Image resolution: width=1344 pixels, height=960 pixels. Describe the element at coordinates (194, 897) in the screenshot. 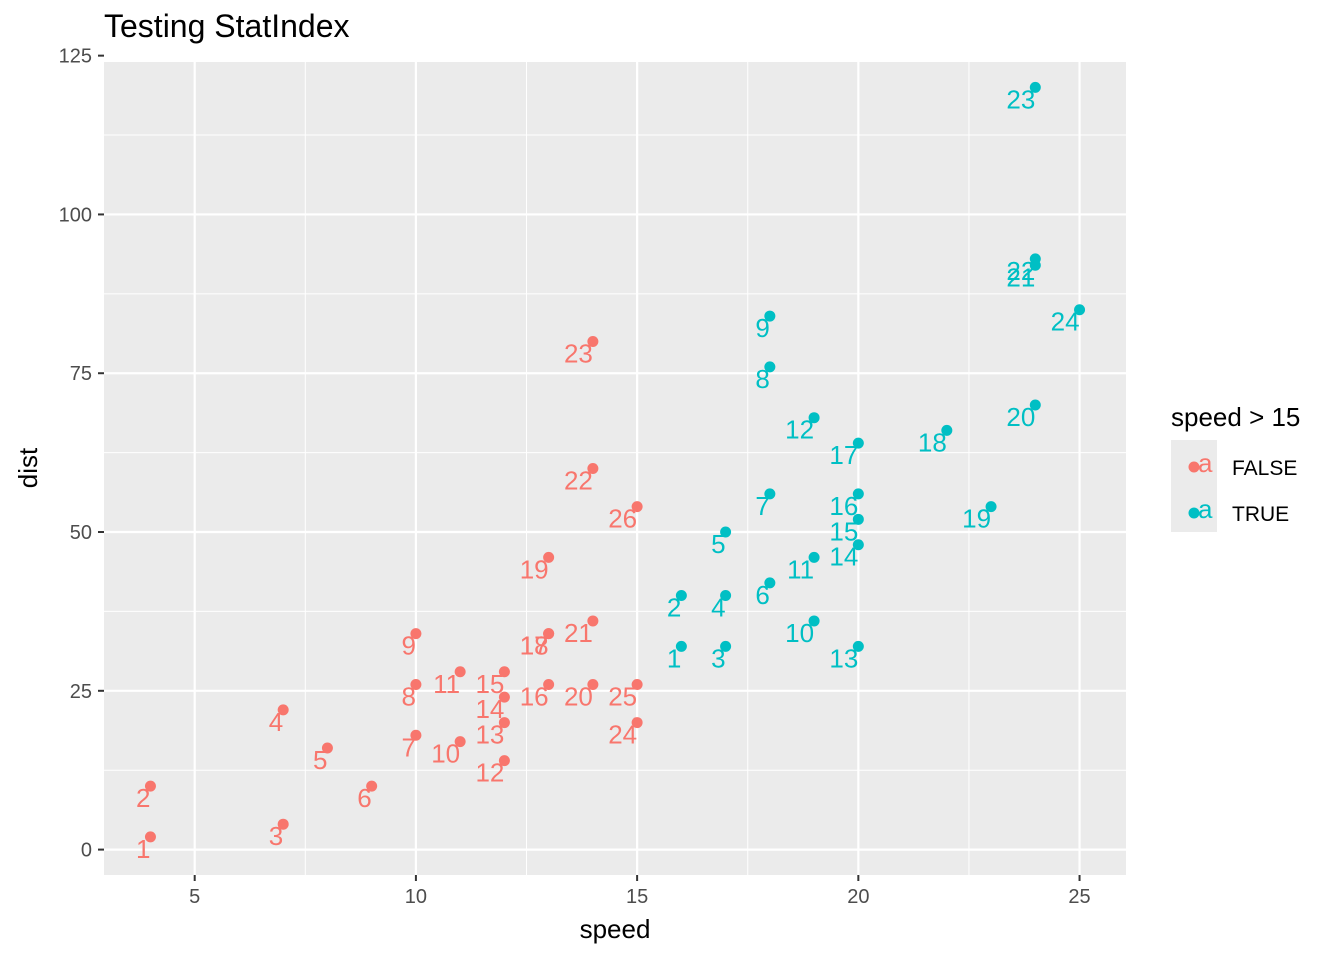

I see `x-tick-label: 5` at that location.